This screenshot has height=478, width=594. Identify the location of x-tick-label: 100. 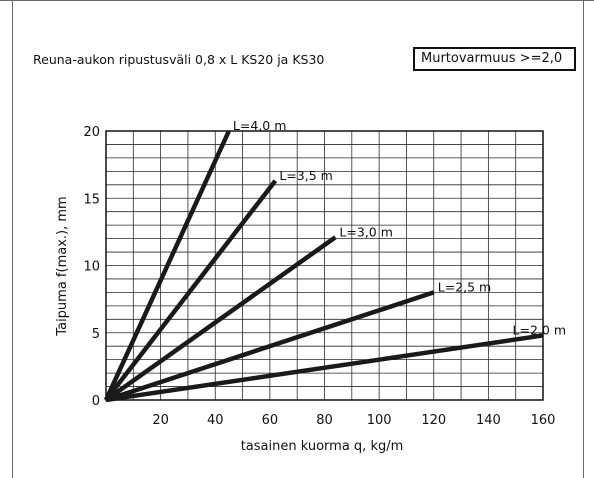
(379, 420).